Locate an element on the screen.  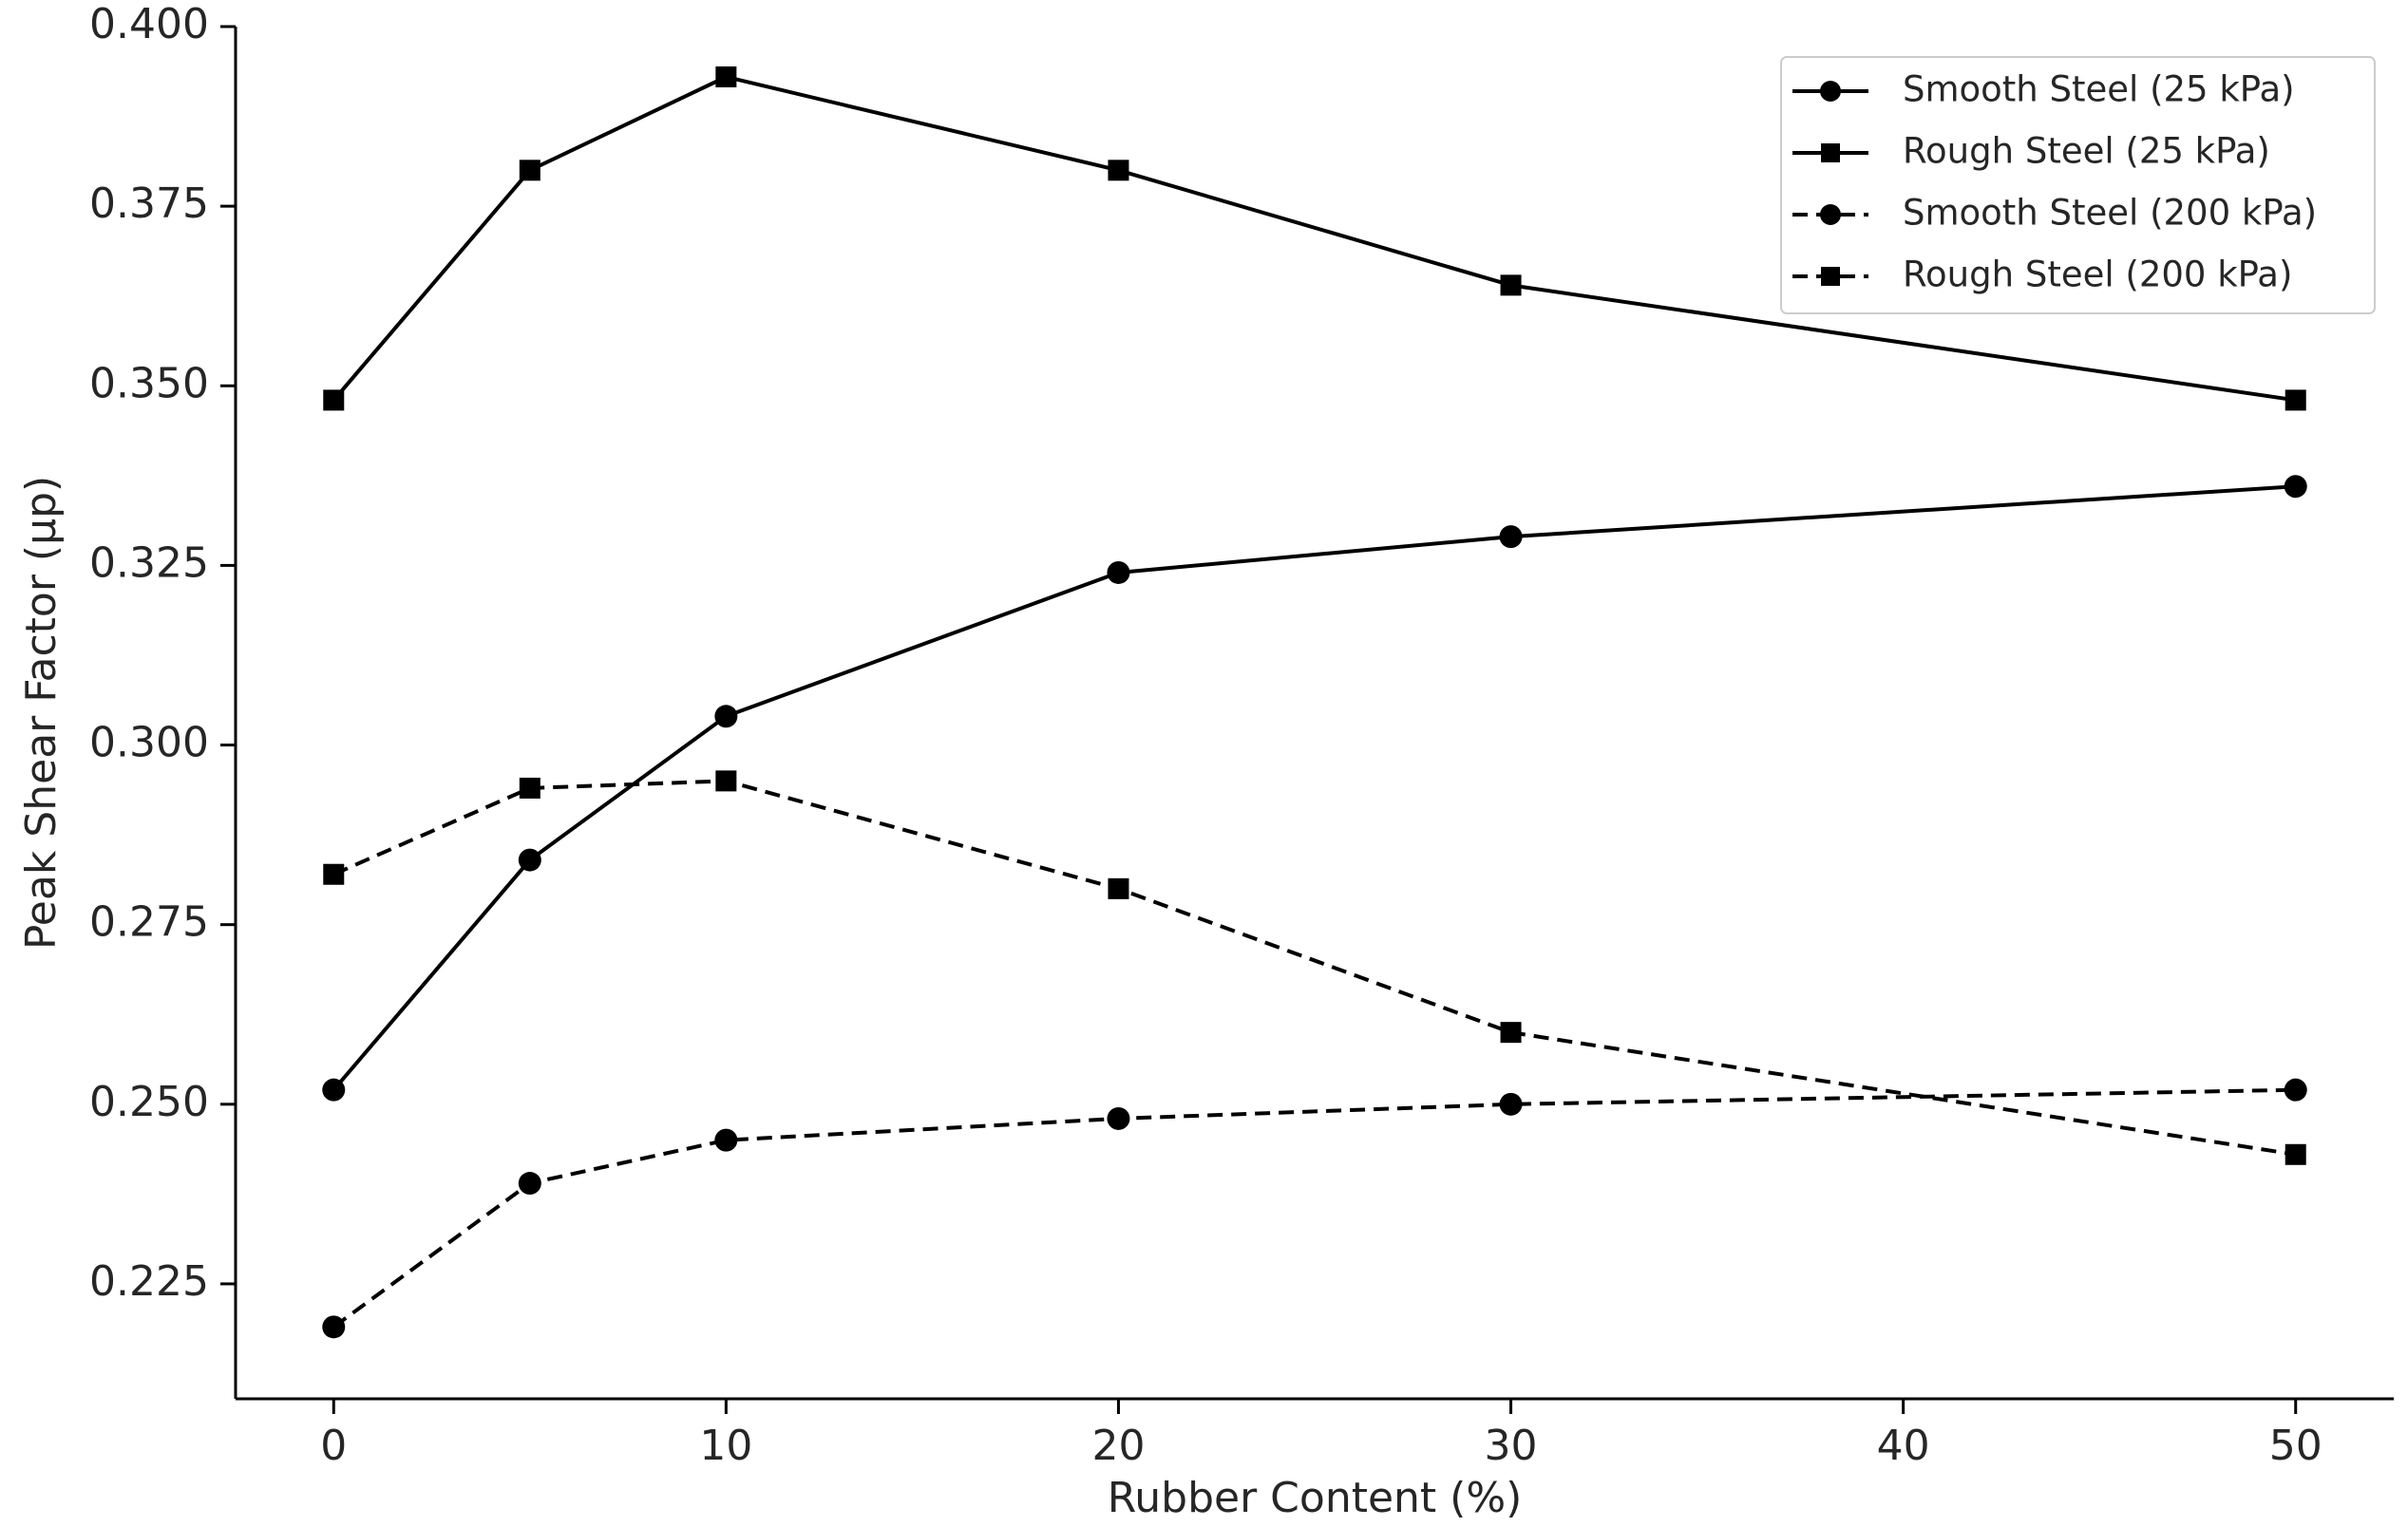
y-tick-label: 0.325 is located at coordinates (149, 562).